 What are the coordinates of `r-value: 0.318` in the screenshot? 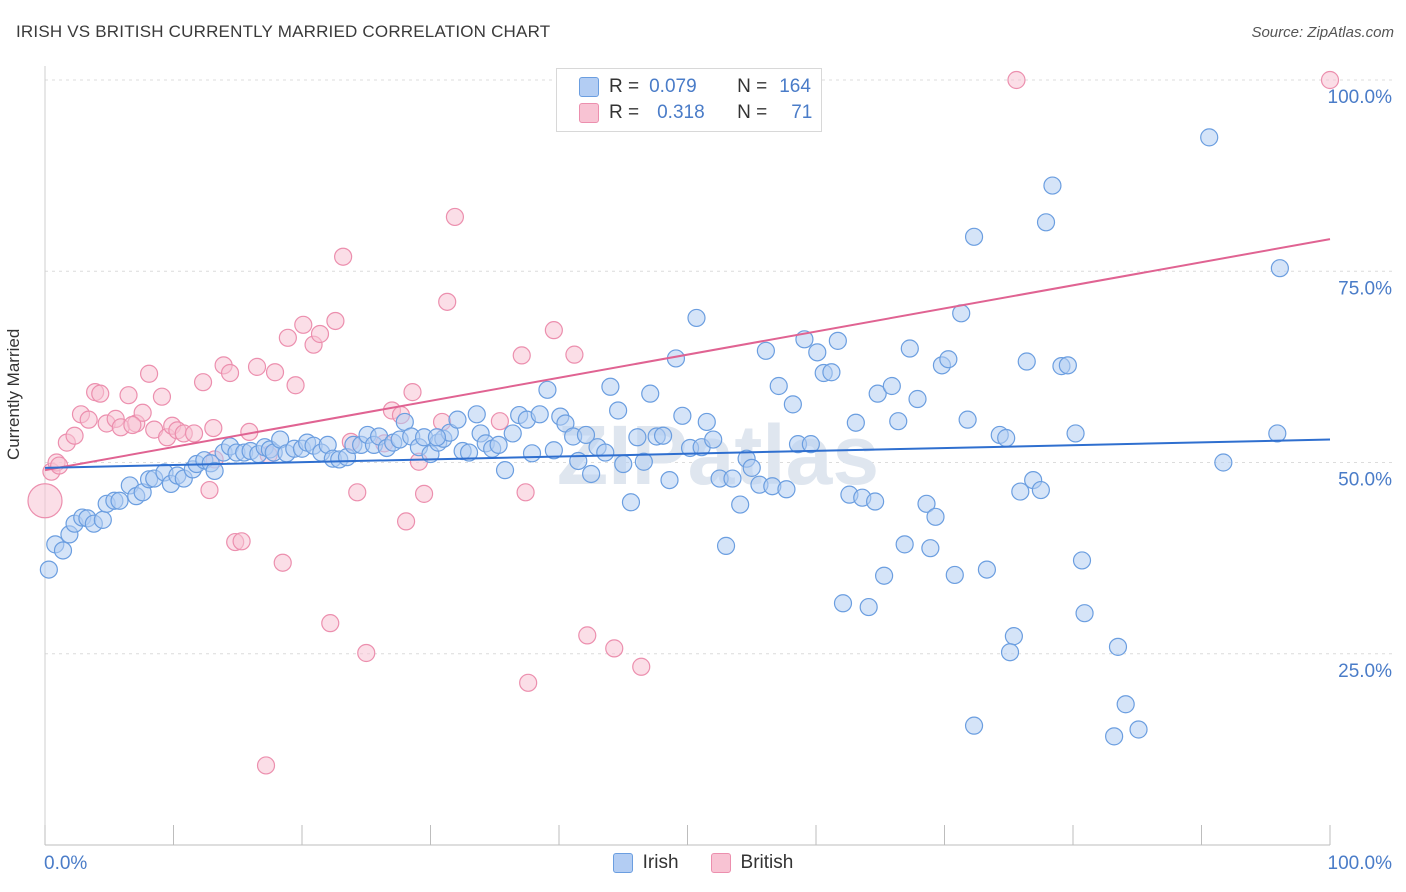 It's located at (681, 112).